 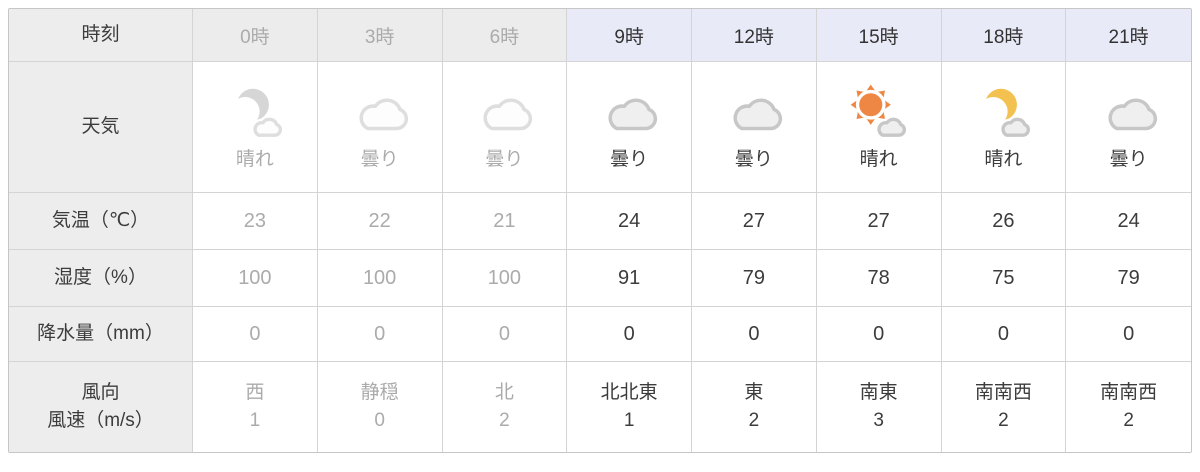 I want to click on hour-header-15: 15時, so click(x=879, y=35).